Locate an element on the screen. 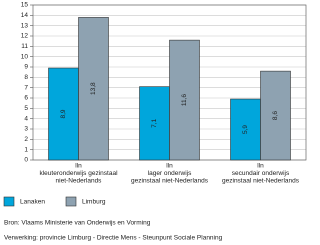  y-tick-label: 8 is located at coordinates (26, 77).